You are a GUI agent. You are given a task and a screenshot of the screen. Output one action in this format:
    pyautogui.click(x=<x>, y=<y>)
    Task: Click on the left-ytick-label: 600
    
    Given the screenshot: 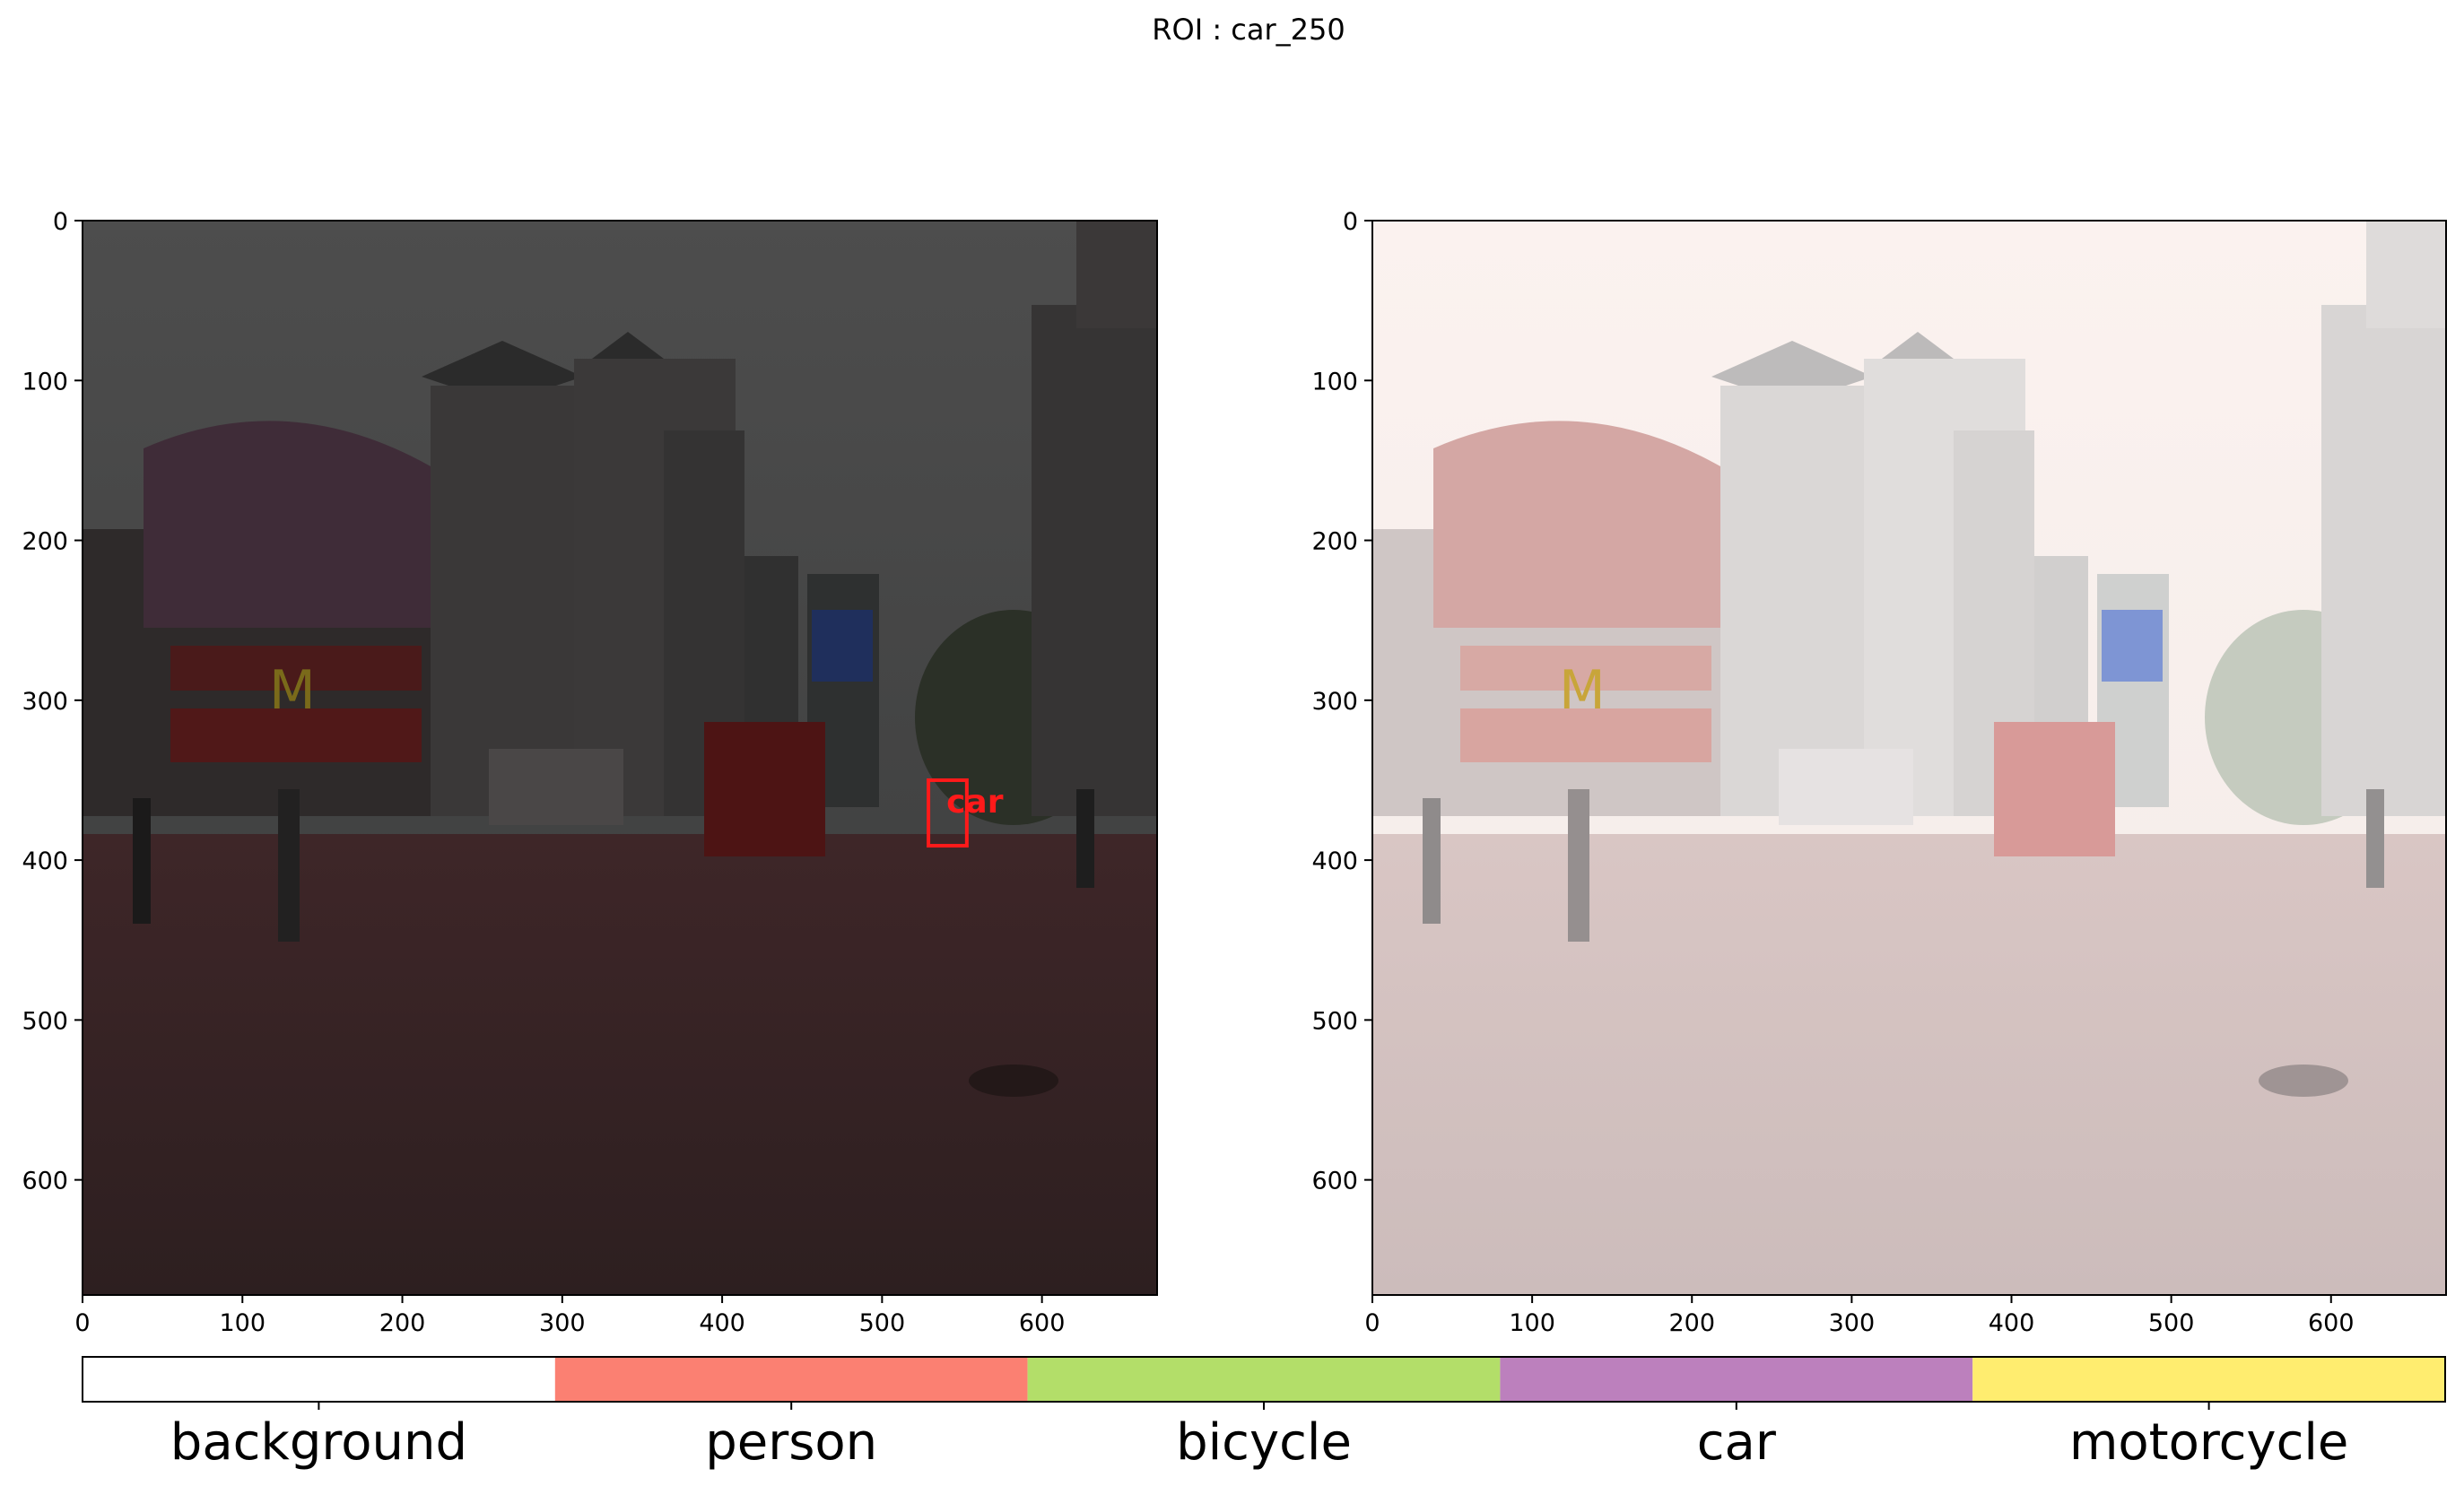 What is the action you would take?
    pyautogui.click(x=45, y=1181)
    